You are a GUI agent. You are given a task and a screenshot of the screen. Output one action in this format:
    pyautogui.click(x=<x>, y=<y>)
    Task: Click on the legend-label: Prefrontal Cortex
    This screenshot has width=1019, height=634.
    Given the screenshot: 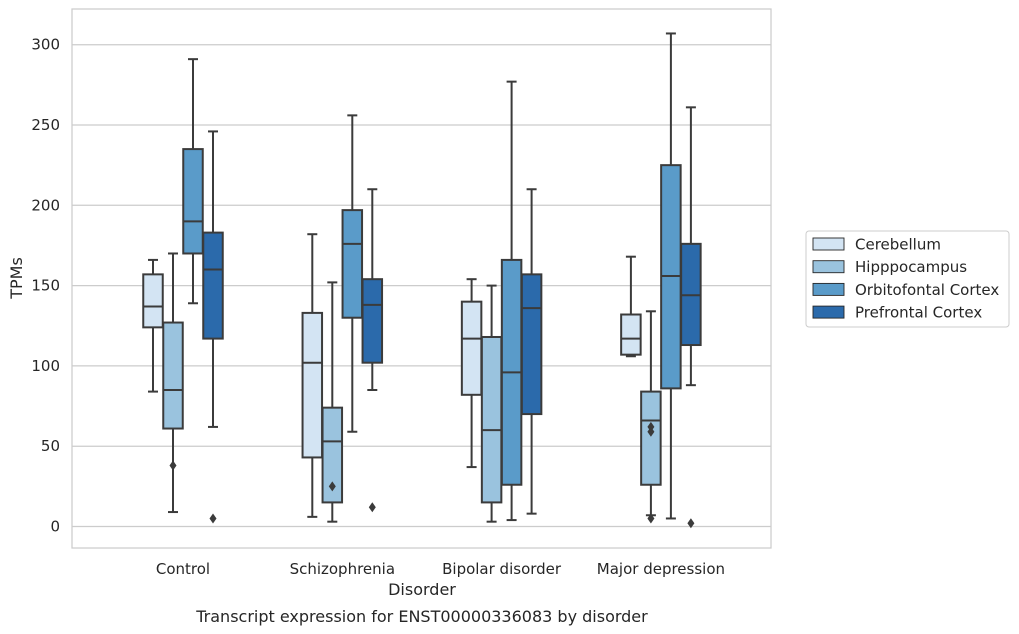 What is the action you would take?
    pyautogui.click(x=918, y=313)
    